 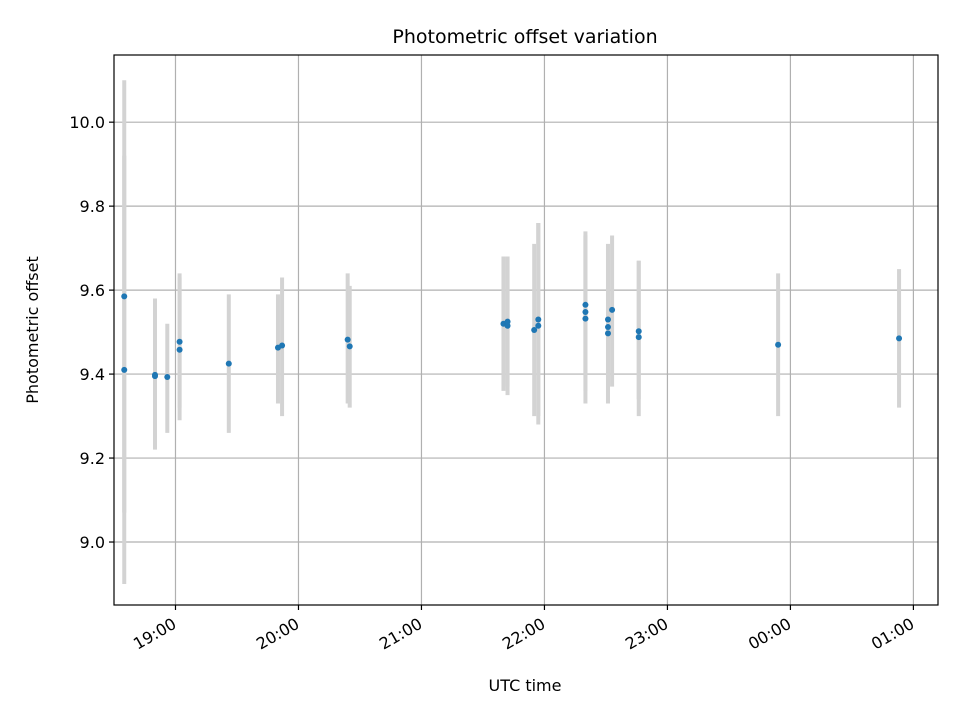 What do you see at coordinates (92, 374) in the screenshot?
I see `y-tick-label: 9.4` at bounding box center [92, 374].